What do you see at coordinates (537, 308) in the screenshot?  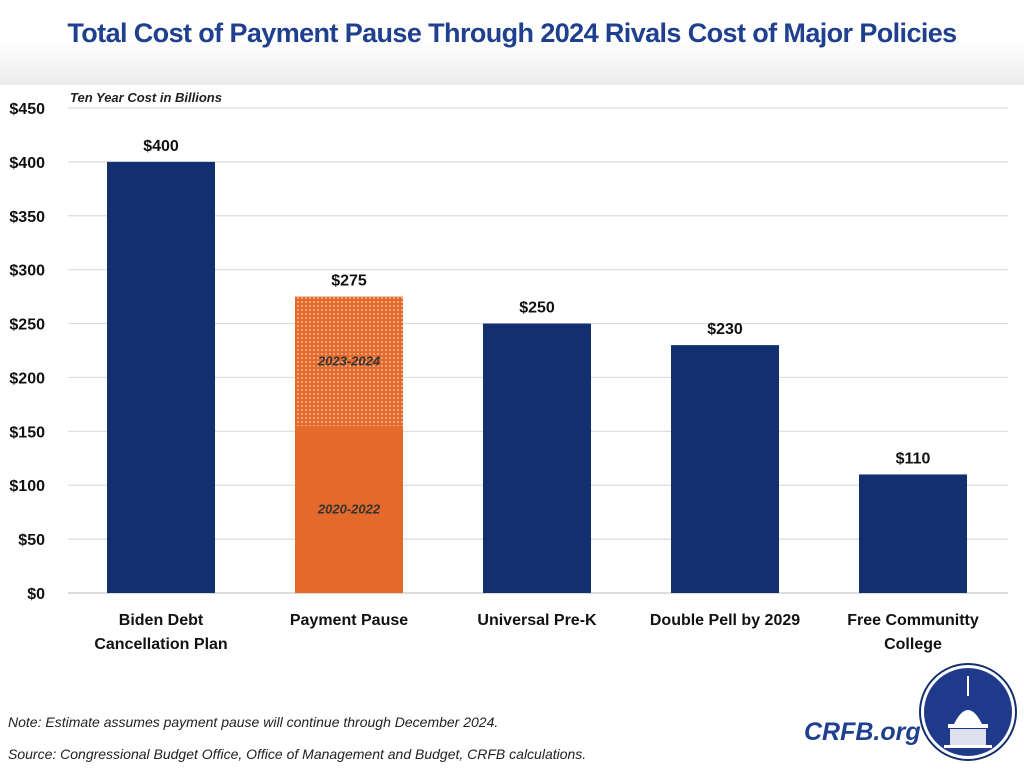 I see `value-label: $250` at bounding box center [537, 308].